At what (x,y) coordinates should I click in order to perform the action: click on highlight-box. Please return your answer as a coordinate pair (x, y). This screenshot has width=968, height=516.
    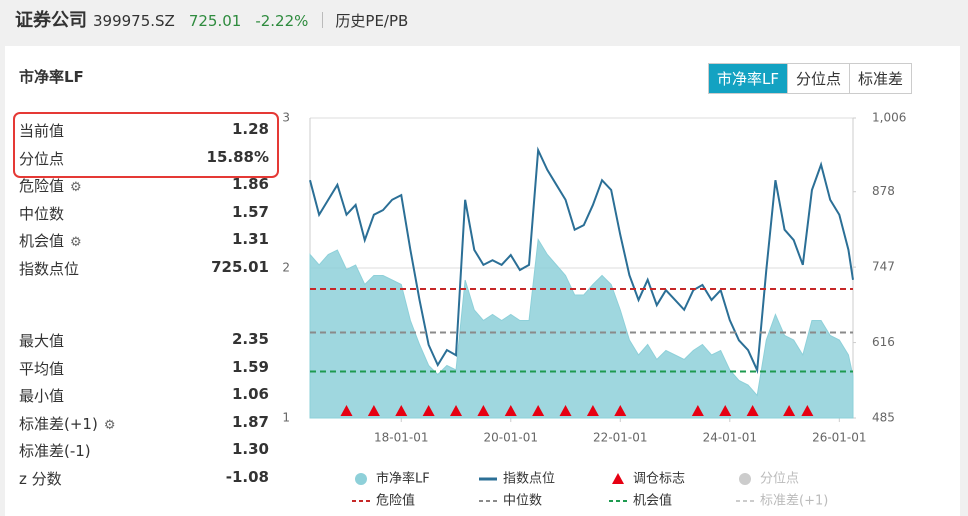
    Looking at the image, I should click on (146, 145).